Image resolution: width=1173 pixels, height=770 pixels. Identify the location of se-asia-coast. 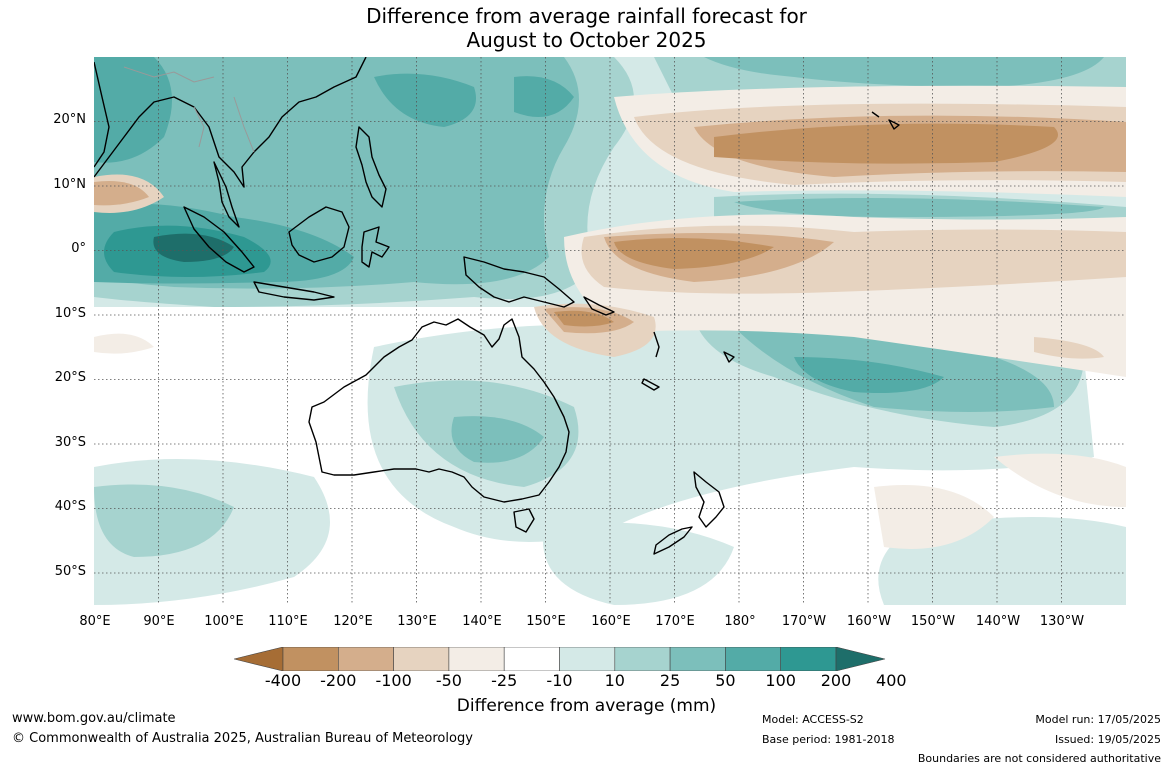
(230, 122).